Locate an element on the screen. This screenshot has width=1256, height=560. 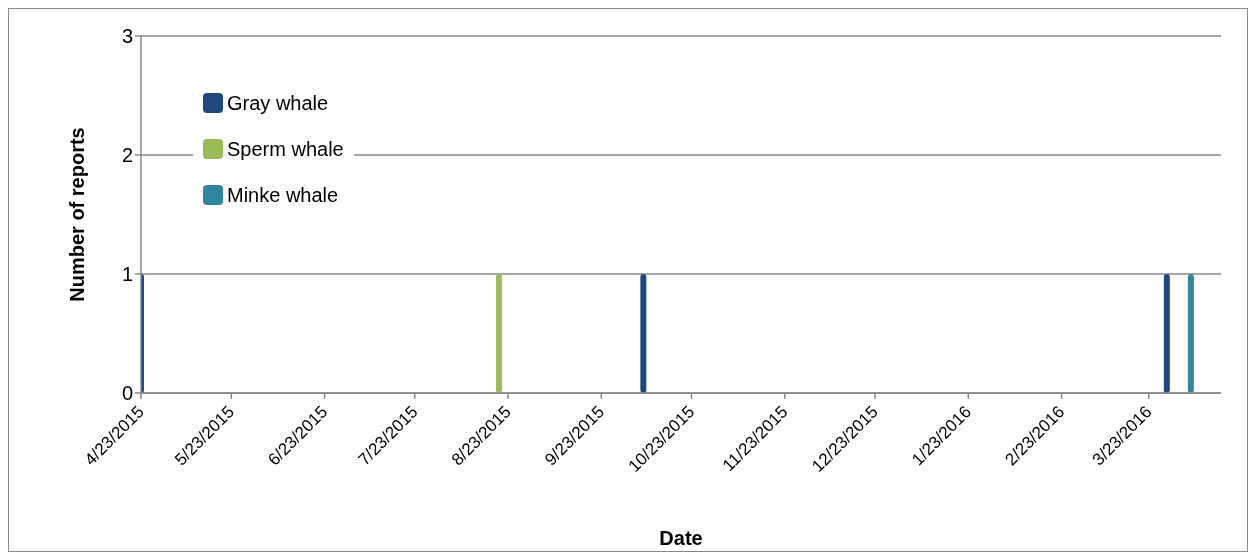
legend-label: Sperm whale is located at coordinates (285, 149).